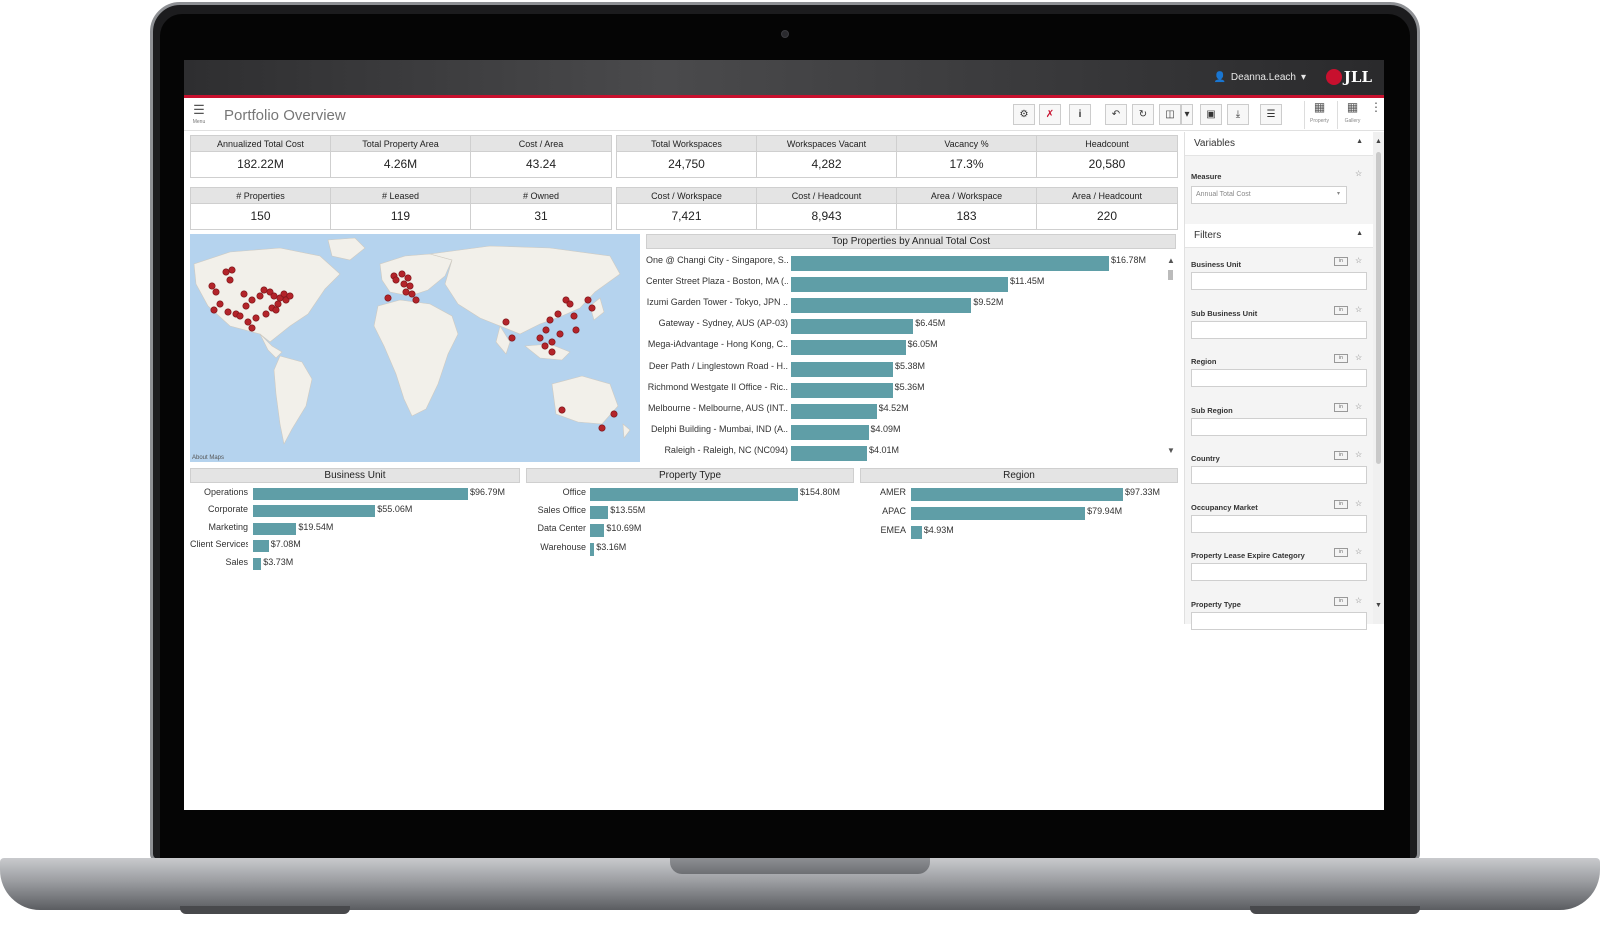 The image size is (1600, 928). Describe the element at coordinates (687, 208) in the screenshot. I see `kpi-tile: Cost / Workspace 7,421` at that location.